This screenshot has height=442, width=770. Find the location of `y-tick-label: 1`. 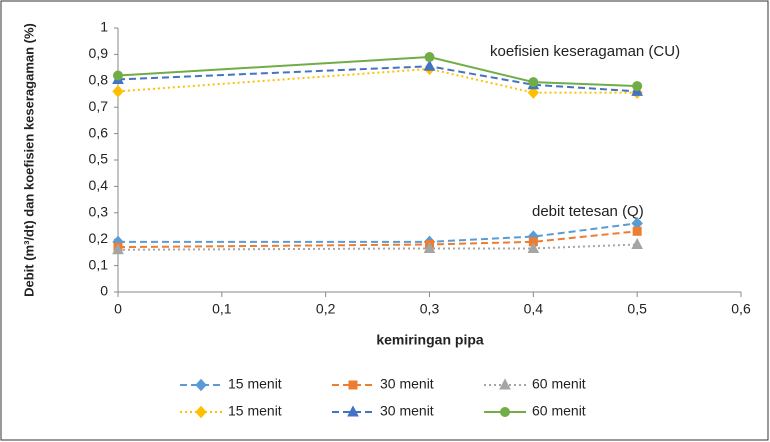

y-tick-label: 1 is located at coordinates (104, 27).